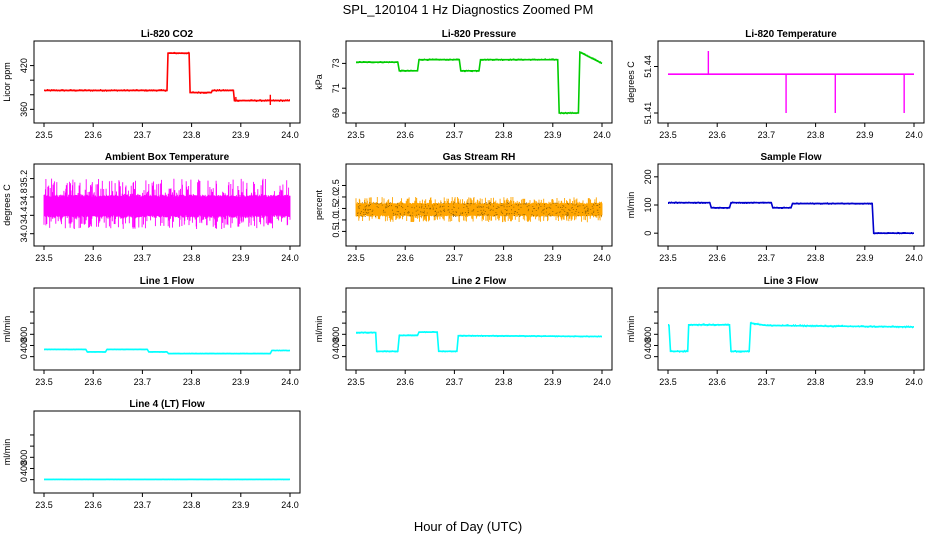 The height and width of the screenshot is (540, 936). I want to click on li-820-pressure-title: Li-820 Pressure, so click(479, 34).